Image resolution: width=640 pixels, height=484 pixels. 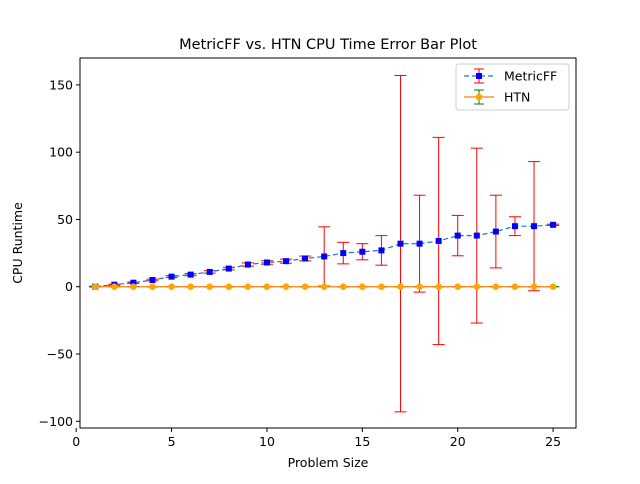 I want to click on x-tick-label: 0, so click(x=76, y=441).